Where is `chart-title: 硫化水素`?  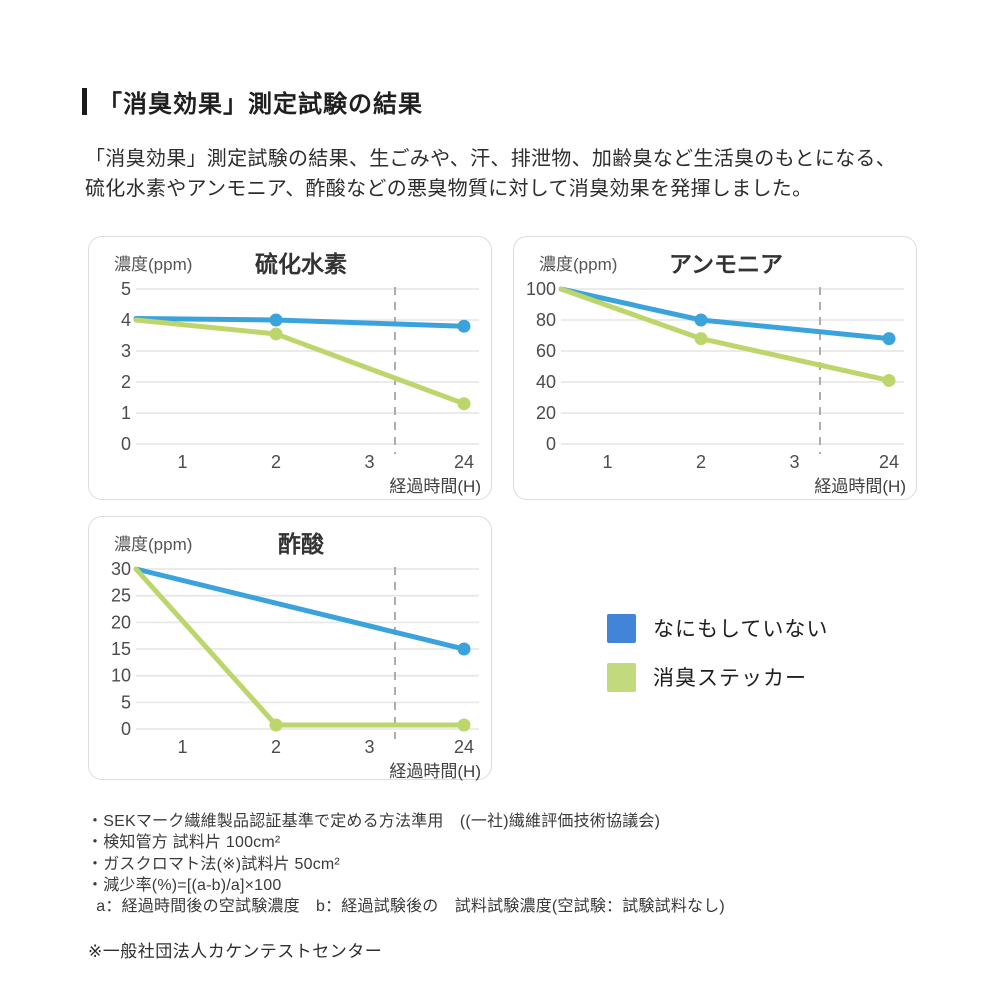 chart-title: 硫化水素 is located at coordinates (301, 264).